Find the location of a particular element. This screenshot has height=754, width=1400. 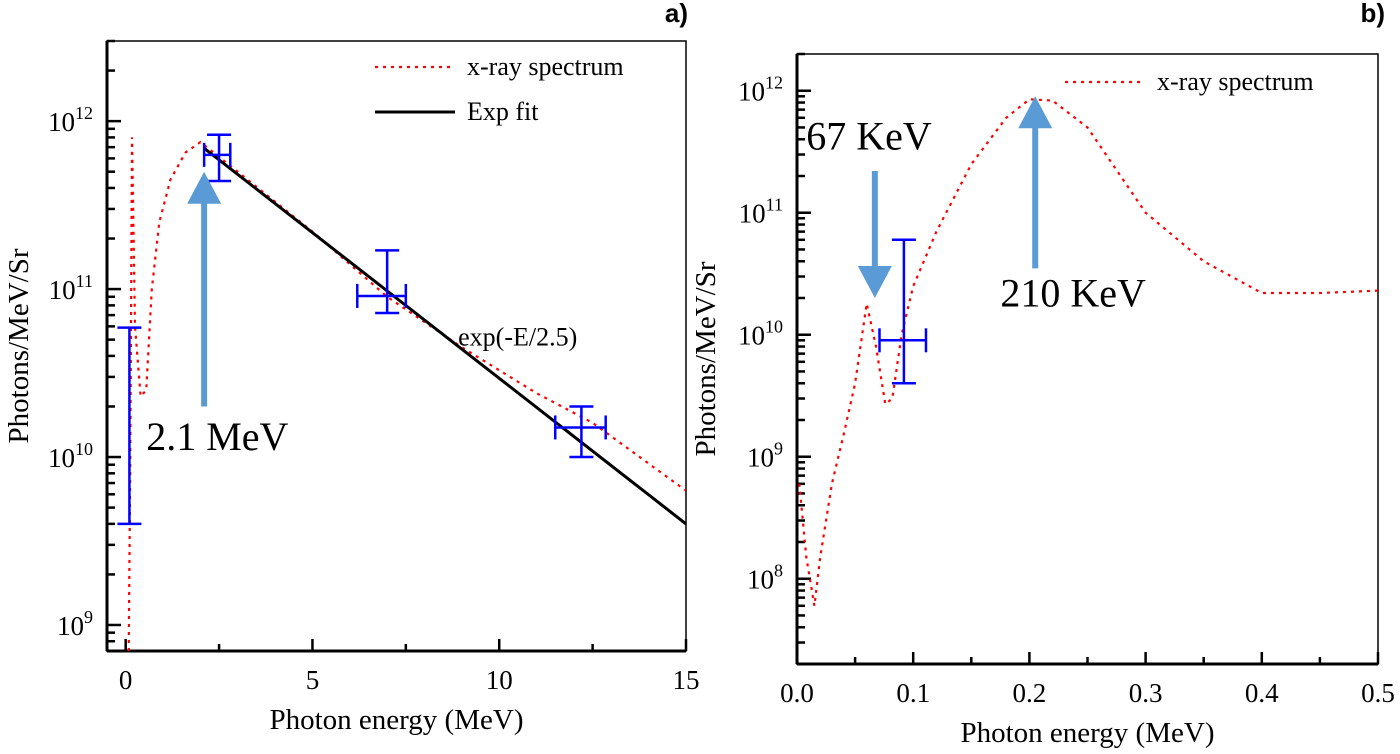

x-tick-label: 0.5 is located at coordinates (1378, 693).